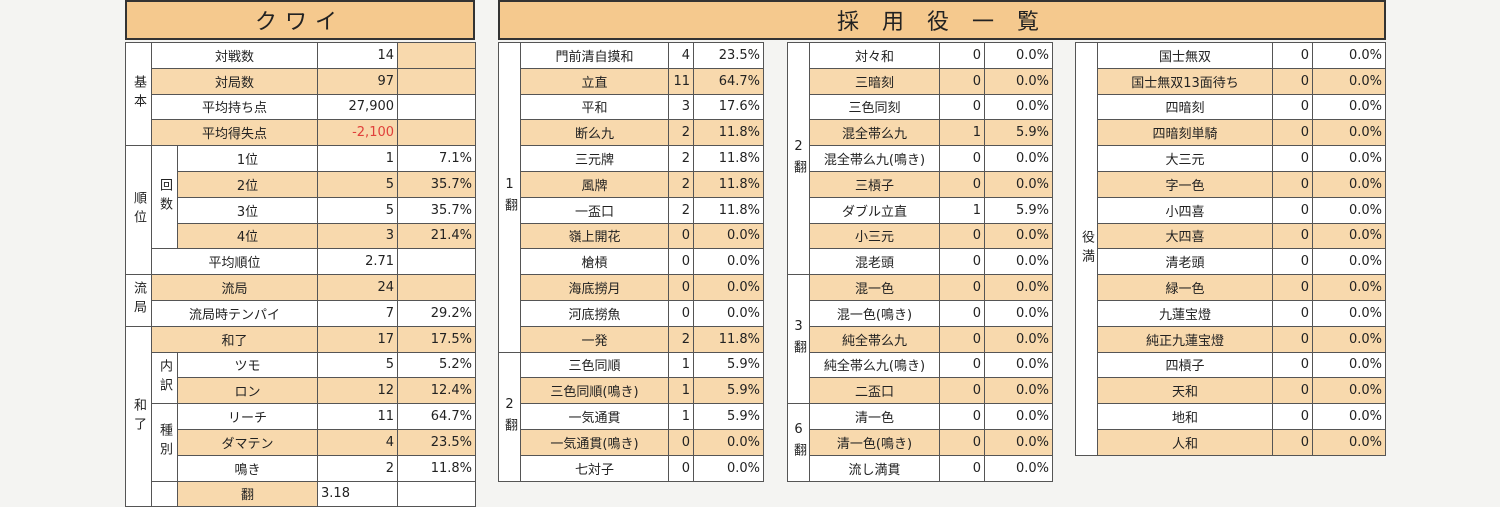  I want to click on yaku-name: 国士無双13面待ち, so click(1185, 81).